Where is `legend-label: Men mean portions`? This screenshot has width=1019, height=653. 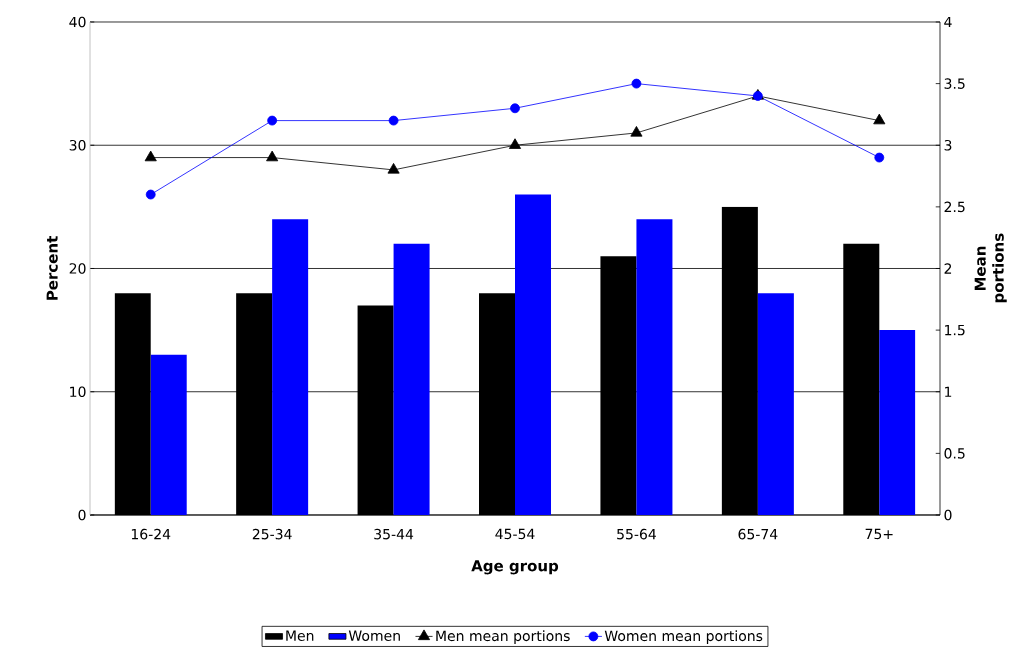
legend-label: Men mean portions is located at coordinates (503, 637).